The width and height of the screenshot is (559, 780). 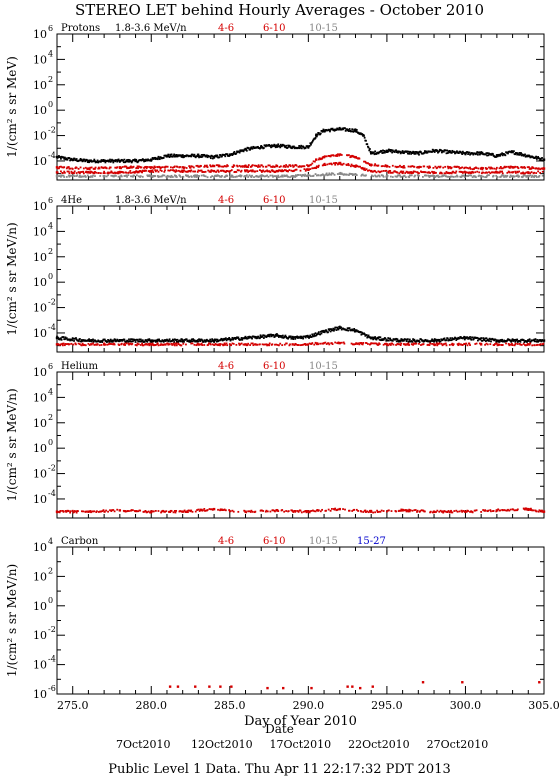 I want to click on x-tick-label: 280.0, so click(x=152, y=705).